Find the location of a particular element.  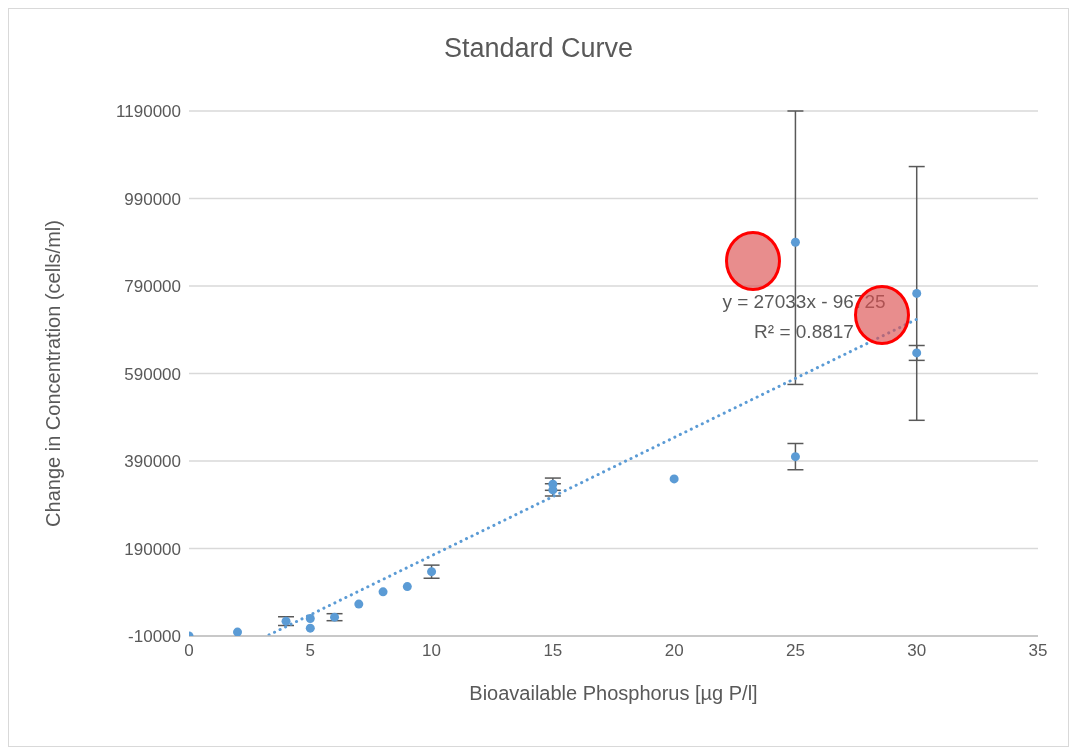

x-tick-label: 30 is located at coordinates (917, 651).